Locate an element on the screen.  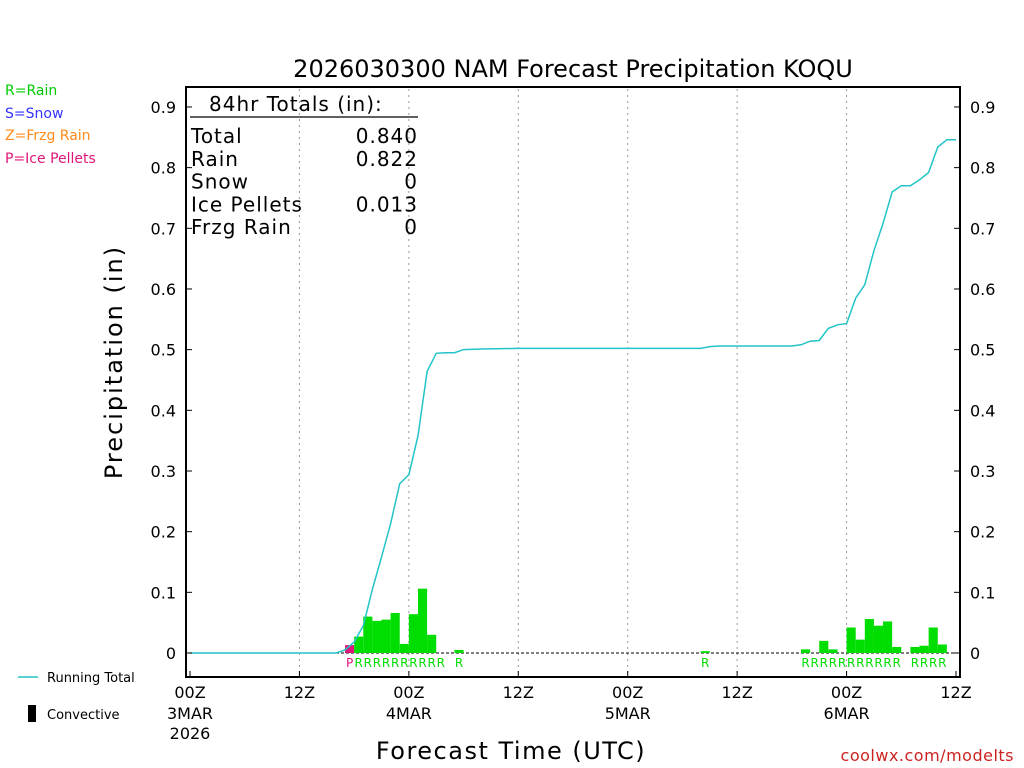
credit-text: coolwx.com/modelts is located at coordinates (927, 755).